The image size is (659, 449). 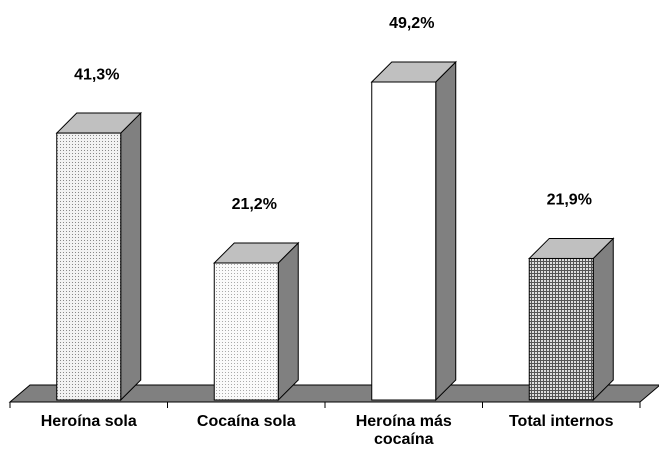 I want to click on value-label: 21,2%, so click(x=254, y=204).